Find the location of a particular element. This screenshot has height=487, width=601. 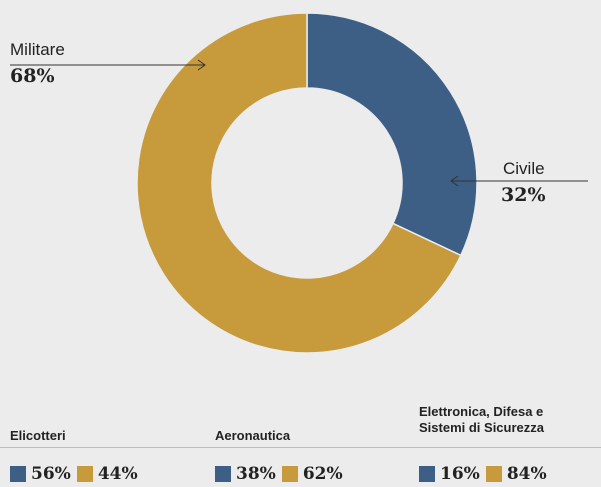

value-civile: 16% is located at coordinates (460, 474).